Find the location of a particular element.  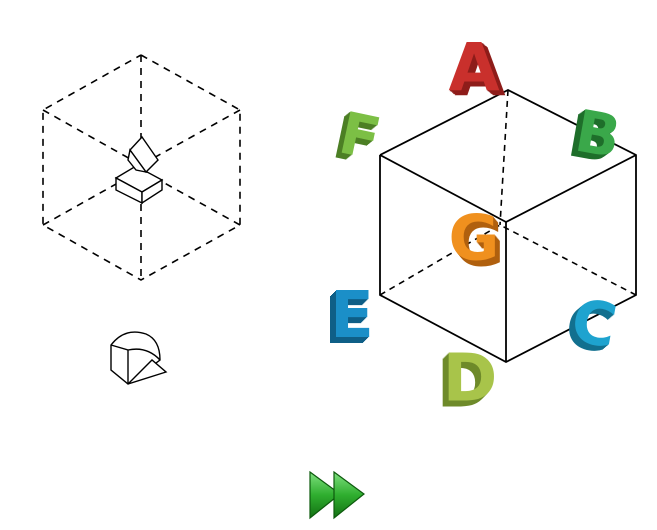

half-cylinder-object is located at coordinates (139, 358).